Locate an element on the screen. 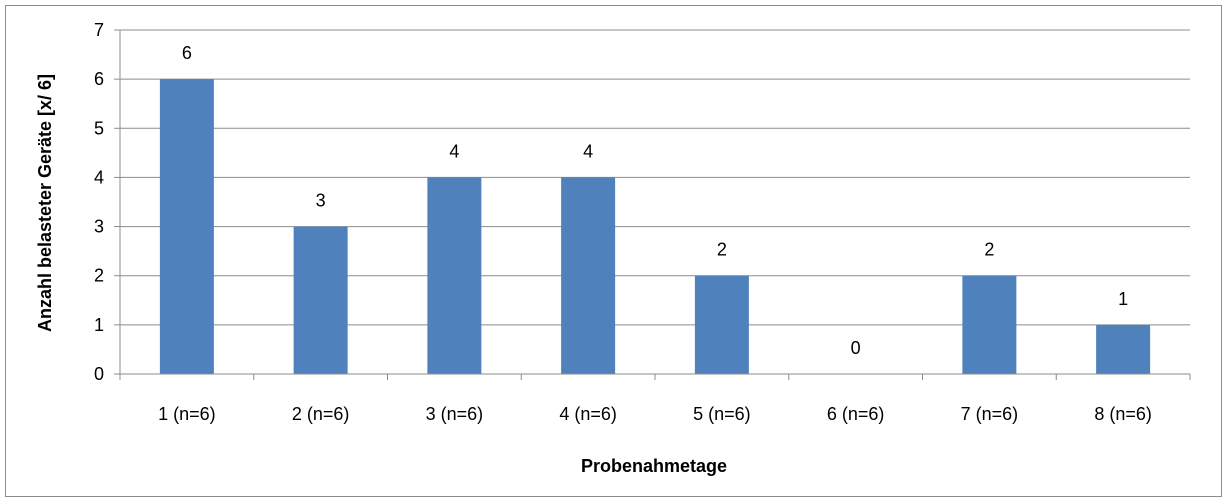 Image resolution: width=1229 pixels, height=504 pixels. data-label-3: 4 is located at coordinates (454, 151).